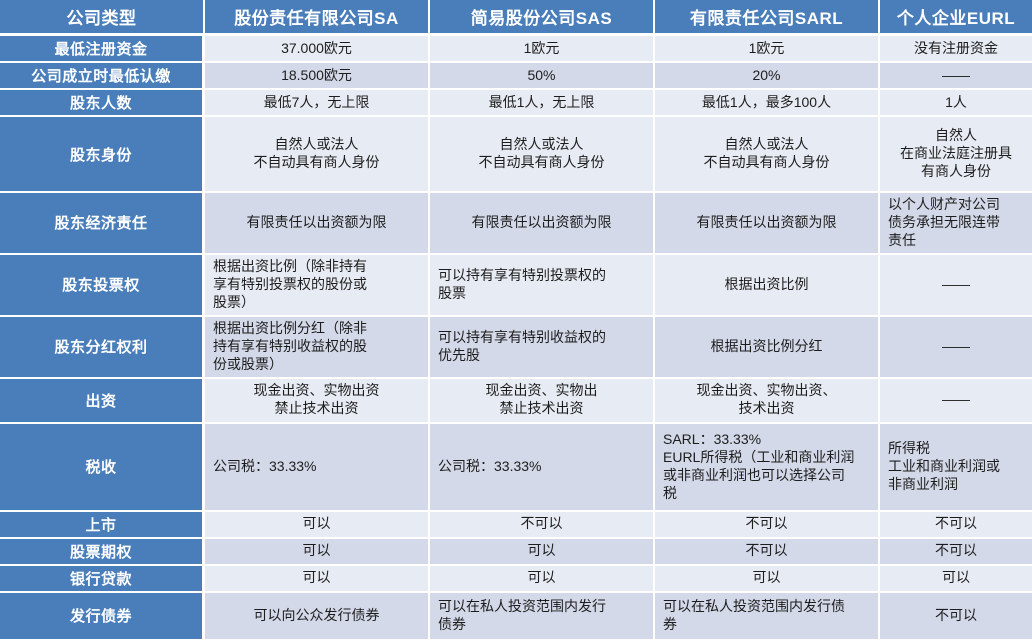  Describe the element at coordinates (102, 467) in the screenshot. I see `row-label: 税收` at that location.